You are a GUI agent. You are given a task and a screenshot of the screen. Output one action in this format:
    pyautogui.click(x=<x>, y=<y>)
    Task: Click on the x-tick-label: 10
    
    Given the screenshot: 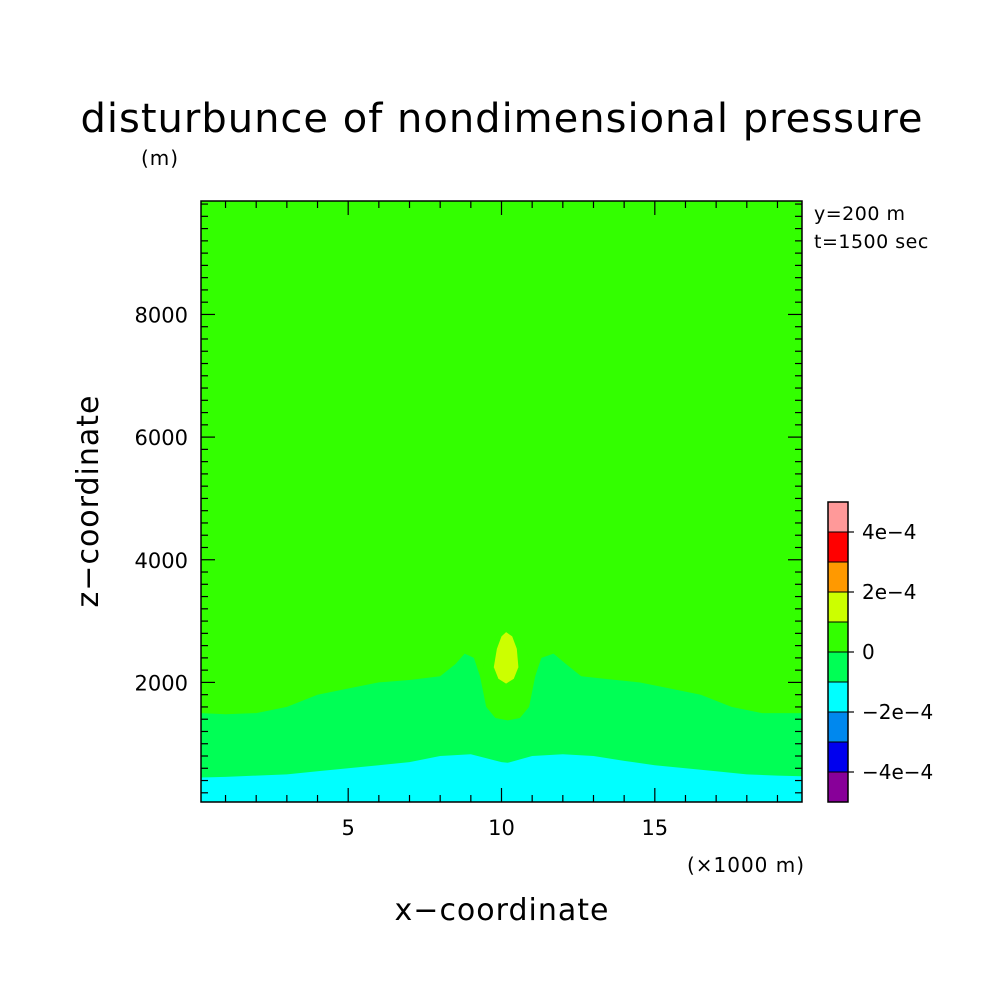 What is the action you would take?
    pyautogui.click(x=501, y=828)
    